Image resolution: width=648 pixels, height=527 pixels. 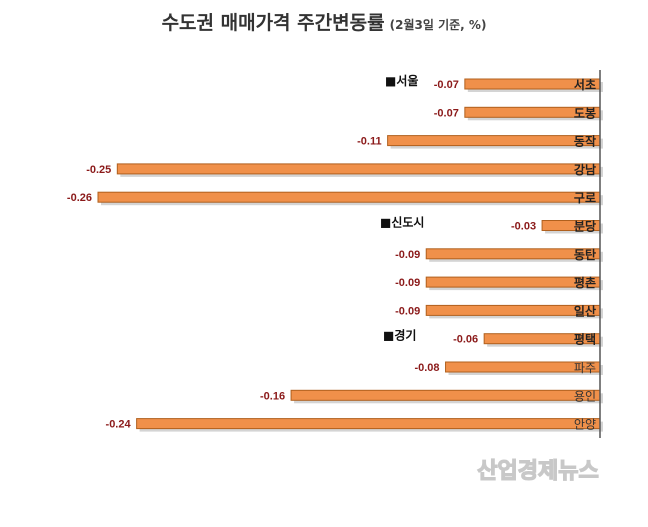 I want to click on value-label: -0.16, so click(x=272, y=396).